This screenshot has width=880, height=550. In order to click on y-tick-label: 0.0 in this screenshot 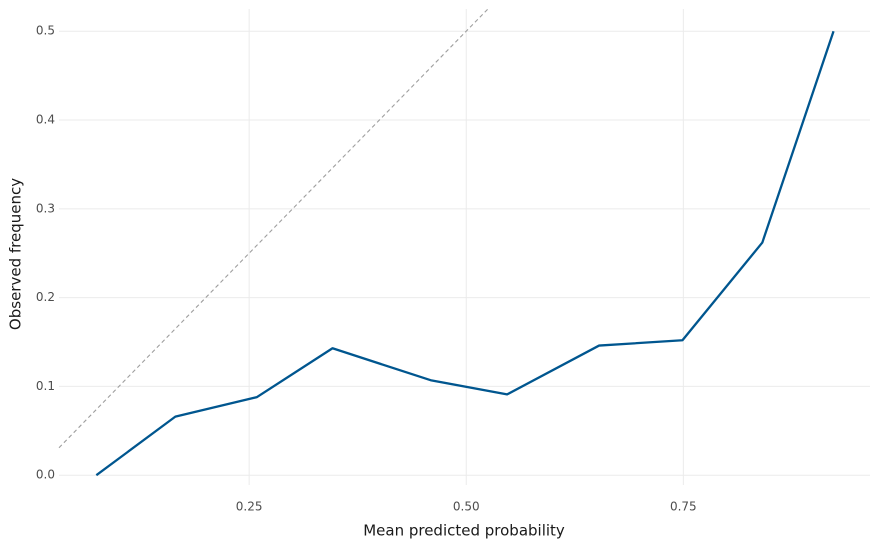, I will do `click(45, 475)`.